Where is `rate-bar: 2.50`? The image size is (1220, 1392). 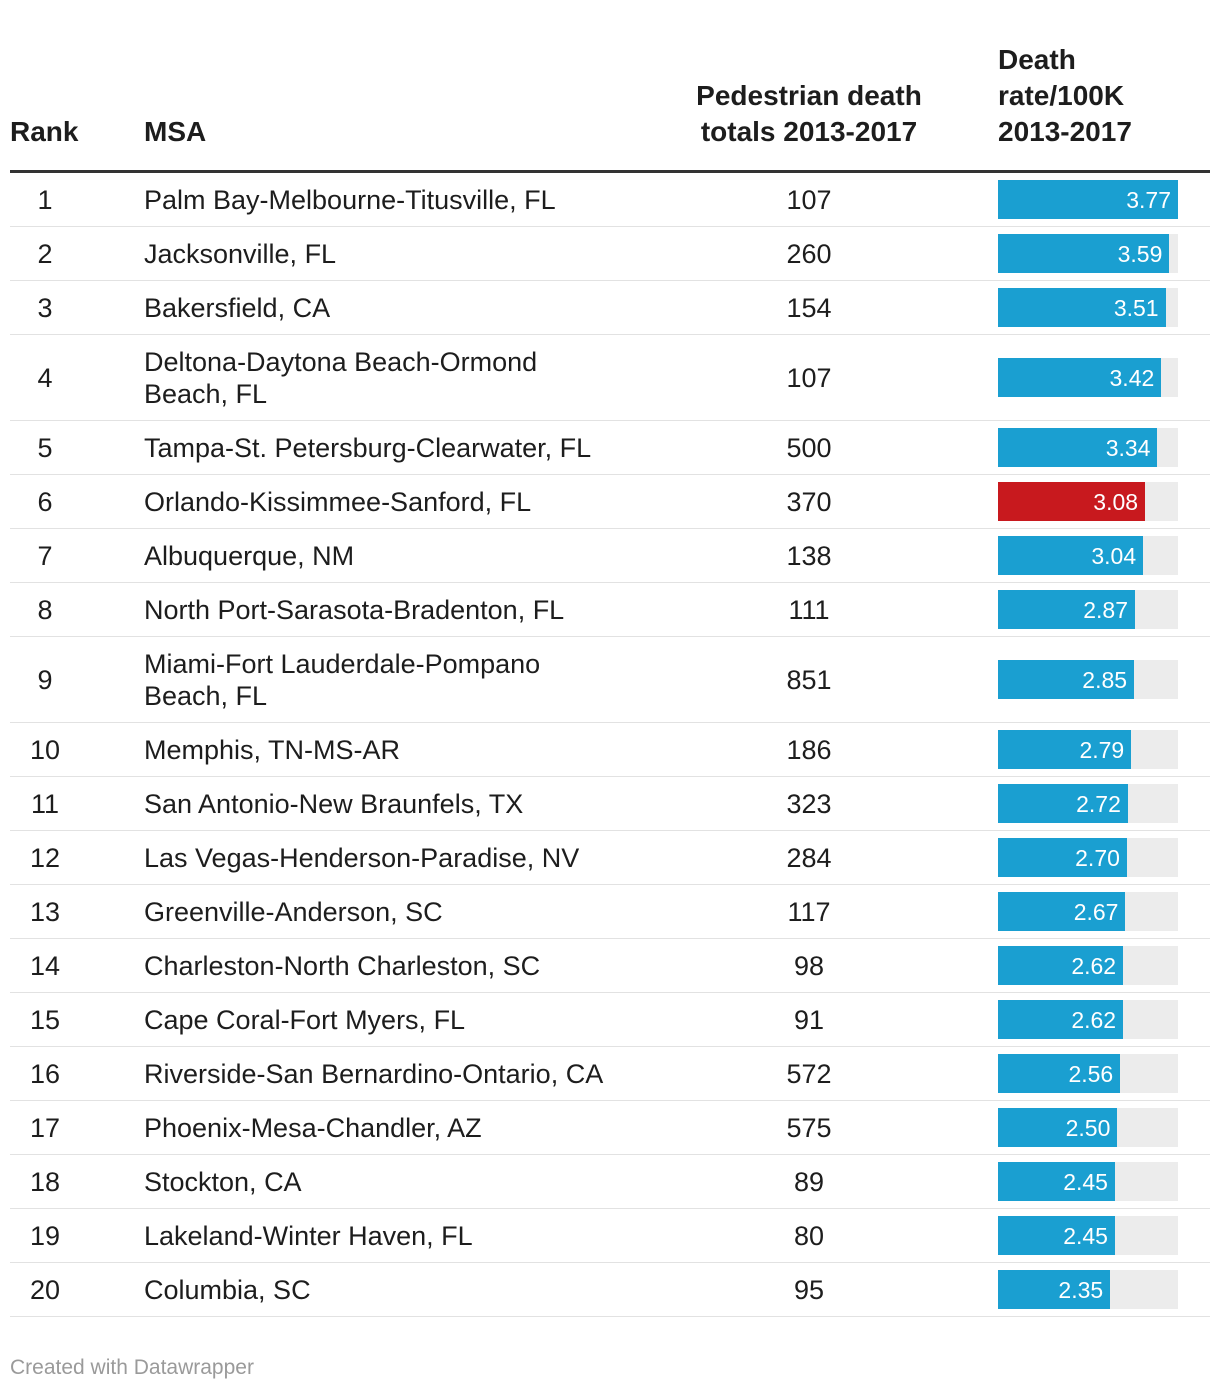 rate-bar: 2.50 is located at coordinates (1058, 1127).